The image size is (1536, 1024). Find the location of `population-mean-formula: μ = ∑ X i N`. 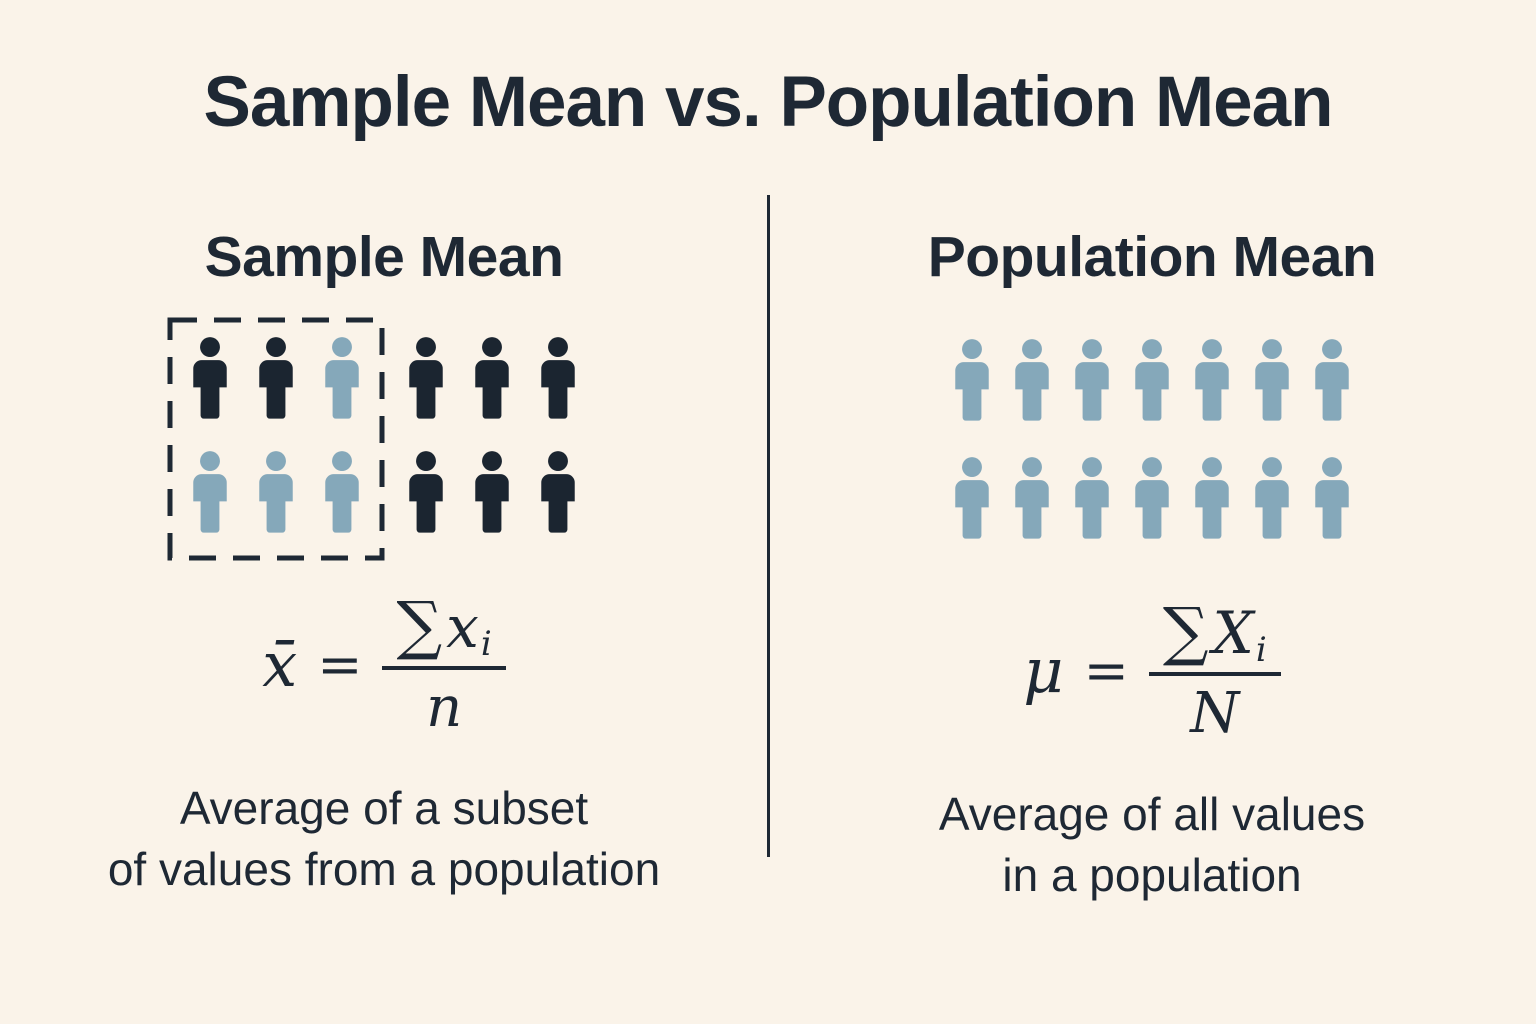

population-mean-formula: μ = ∑ X i N is located at coordinates (1152, 670).